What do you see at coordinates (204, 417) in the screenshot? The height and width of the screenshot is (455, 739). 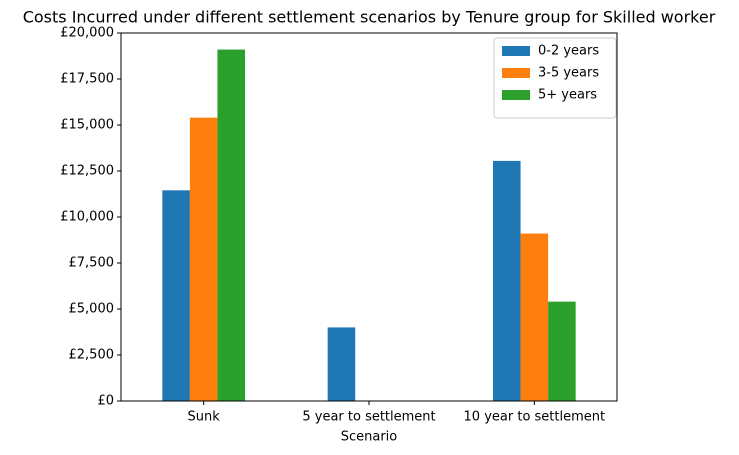 I see `x-tick-label: Sunk` at bounding box center [204, 417].